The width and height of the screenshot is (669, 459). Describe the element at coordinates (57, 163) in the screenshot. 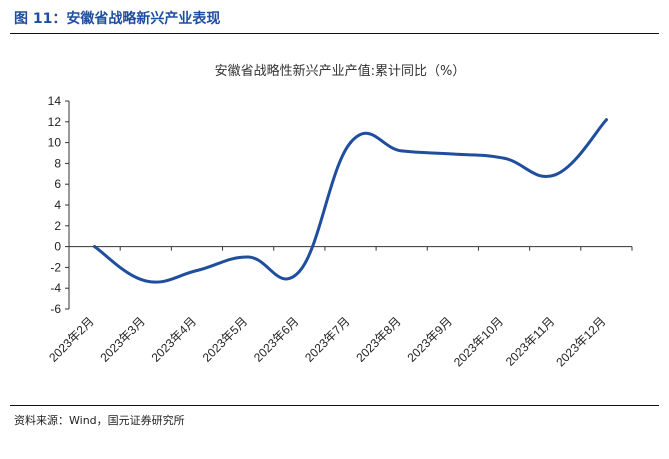

I see `y-tick-label: 8` at that location.